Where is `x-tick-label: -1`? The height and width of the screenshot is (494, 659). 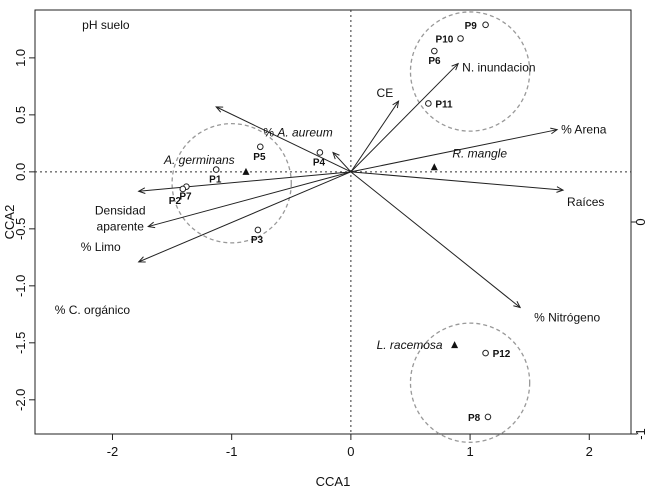 x-tick-label: -1 is located at coordinates (232, 451).